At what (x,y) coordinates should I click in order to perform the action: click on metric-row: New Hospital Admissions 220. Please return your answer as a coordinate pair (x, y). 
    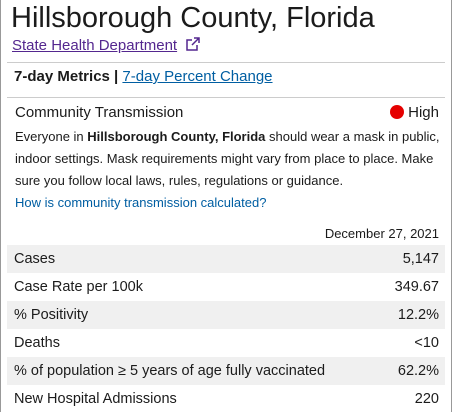
    Looking at the image, I should click on (226, 399).